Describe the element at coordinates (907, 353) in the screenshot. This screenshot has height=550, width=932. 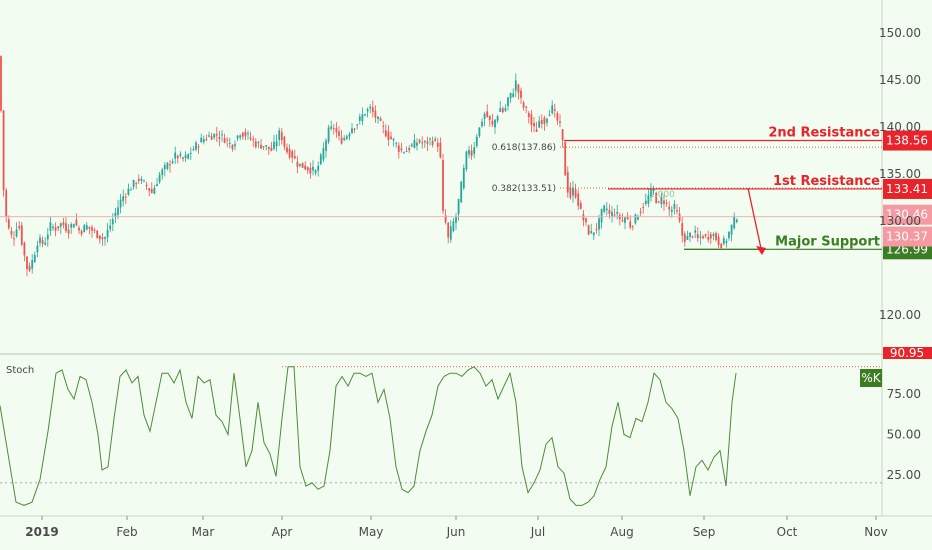
I see `stoch-top-badge-value: 90.95` at that location.